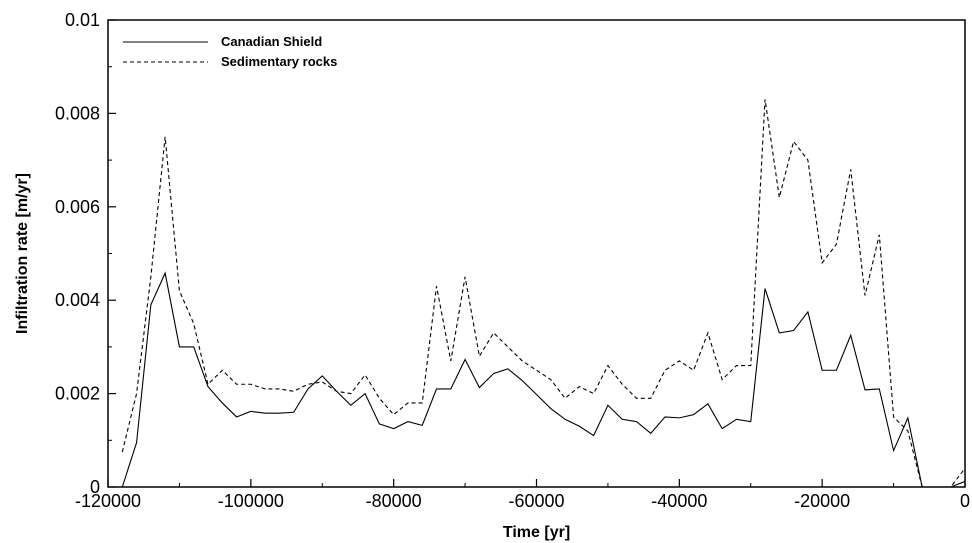  I want to click on legend-label-sedimentary-rocks: Sedimentary rocks, so click(279, 61).